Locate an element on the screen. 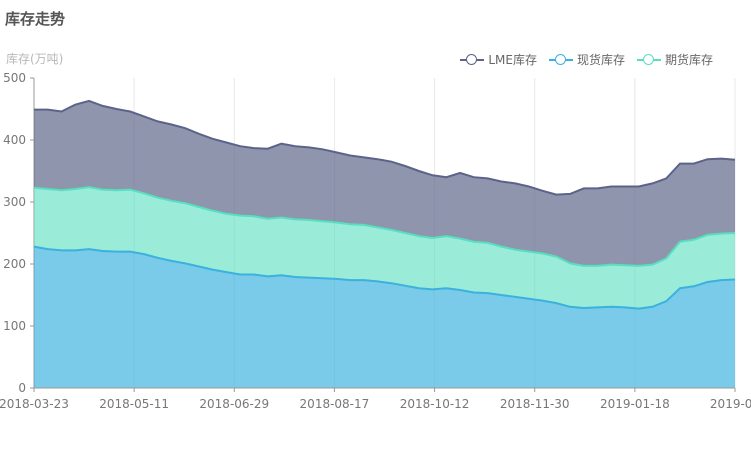 This screenshot has width=751, height=458. legend-item-futures: 期货库存 is located at coordinates (674, 59).